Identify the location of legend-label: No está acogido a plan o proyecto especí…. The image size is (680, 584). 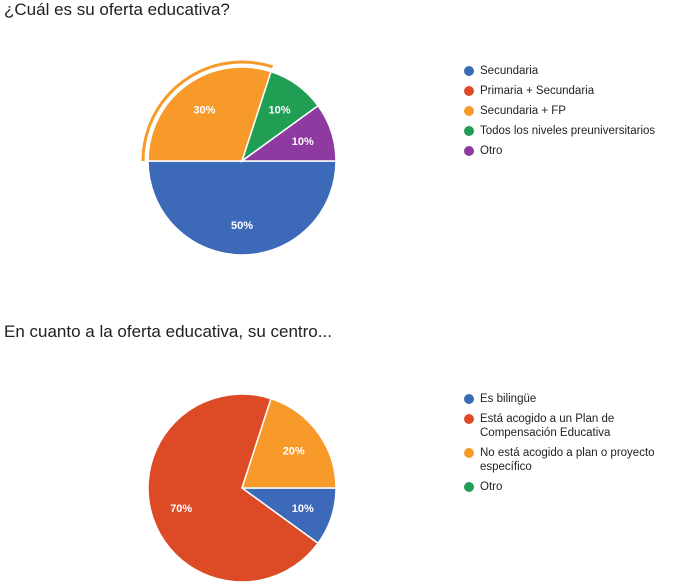
(567, 460).